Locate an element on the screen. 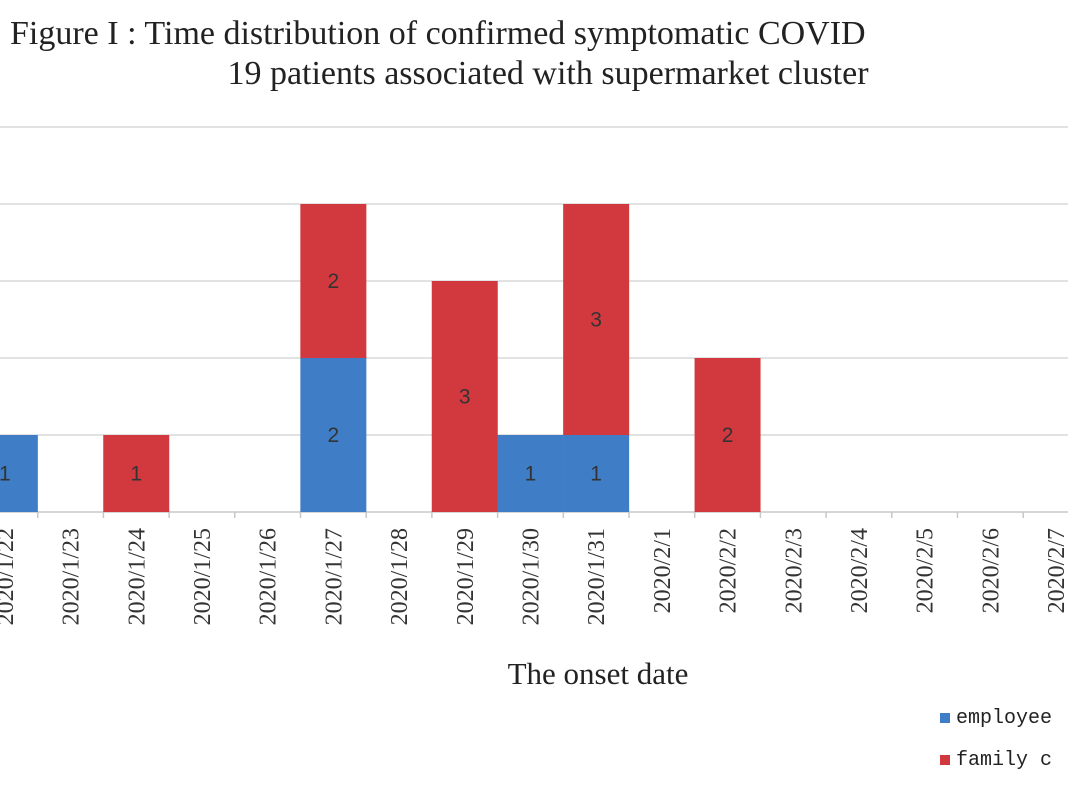 This screenshot has width=1068, height=801. x-tick-label: 2020/2/5 is located at coordinates (926, 570).